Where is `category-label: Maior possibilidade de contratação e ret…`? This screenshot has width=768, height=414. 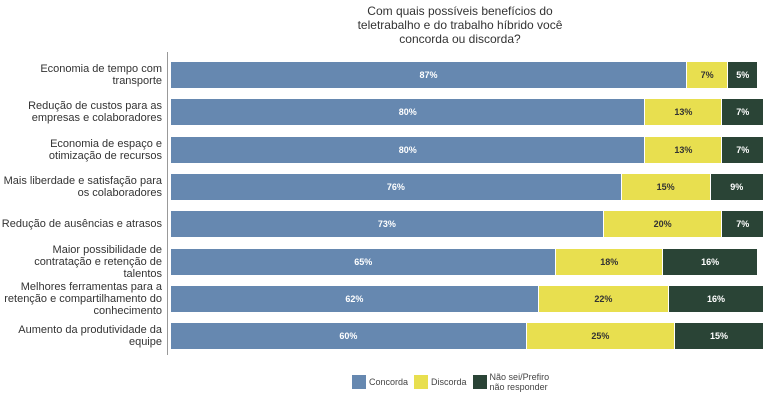
category-label: Maior possibilidade de contratação e ret… is located at coordinates (98, 261).